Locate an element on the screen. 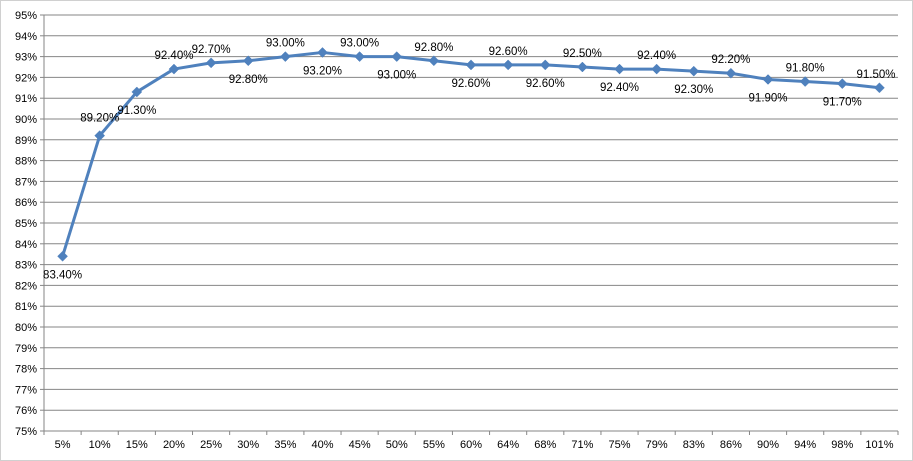 The height and width of the screenshot is (461, 913). x-tick-label: 30% is located at coordinates (248, 445).